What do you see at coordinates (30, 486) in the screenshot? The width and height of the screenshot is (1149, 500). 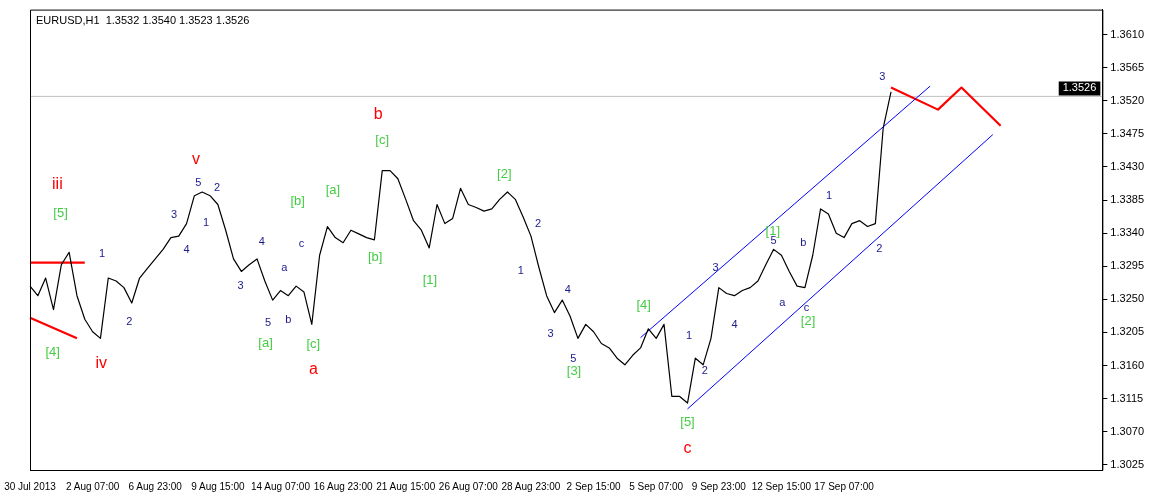 I see `x-tick-label: 30 Jul 2013` at bounding box center [30, 486].